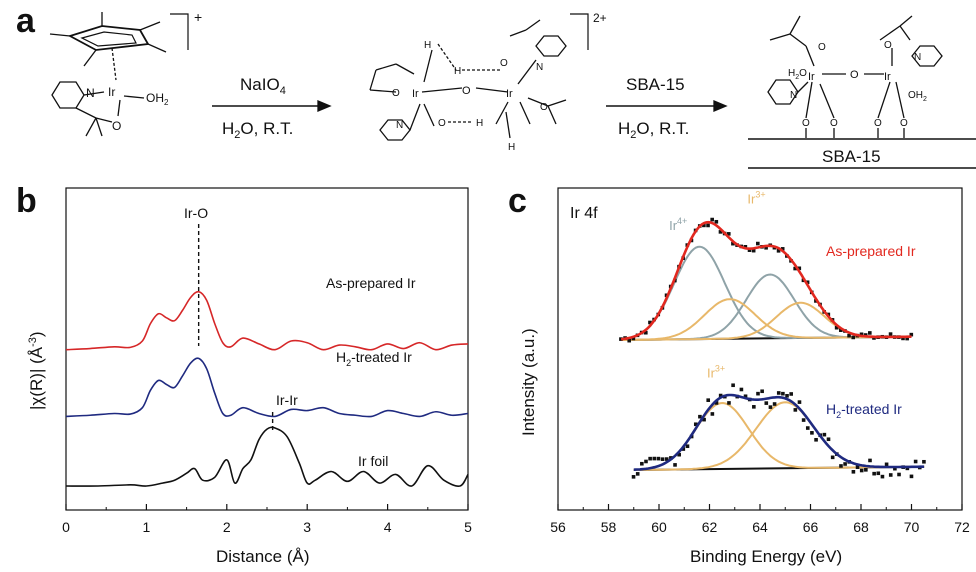 This screenshot has height=572, width=976. Describe the element at coordinates (517, 201) in the screenshot. I see `panel-label-c: c` at that location.